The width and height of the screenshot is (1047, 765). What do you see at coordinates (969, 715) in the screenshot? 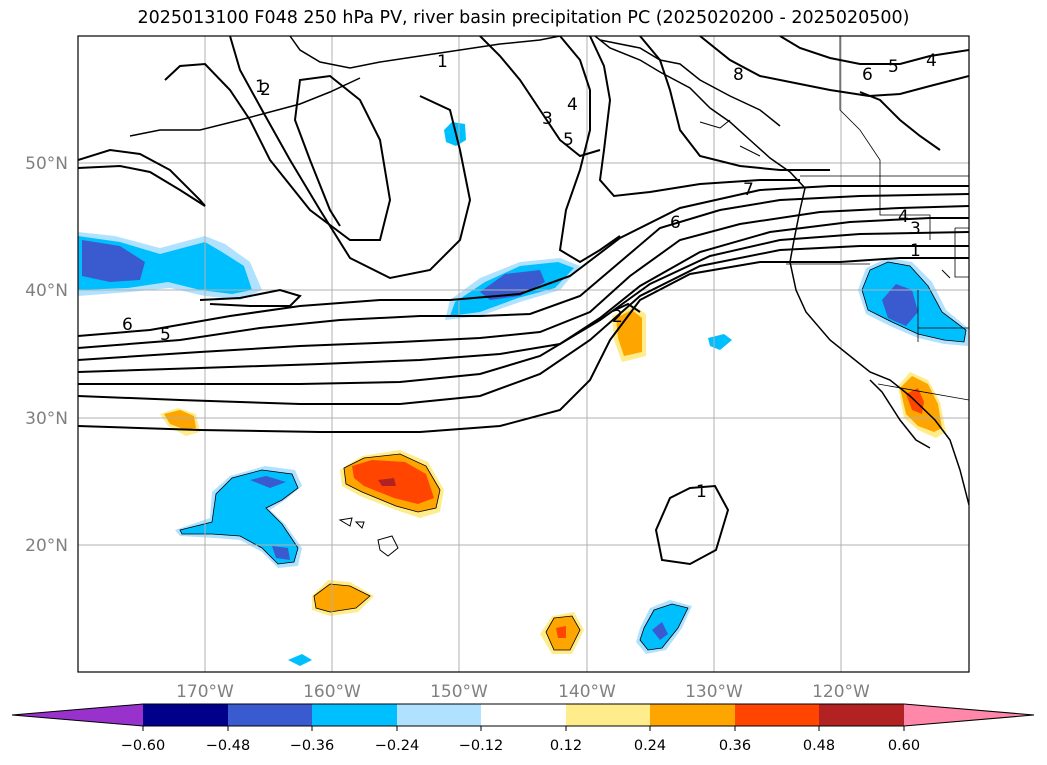
I see `colorbar-extend-max` at bounding box center [969, 715].